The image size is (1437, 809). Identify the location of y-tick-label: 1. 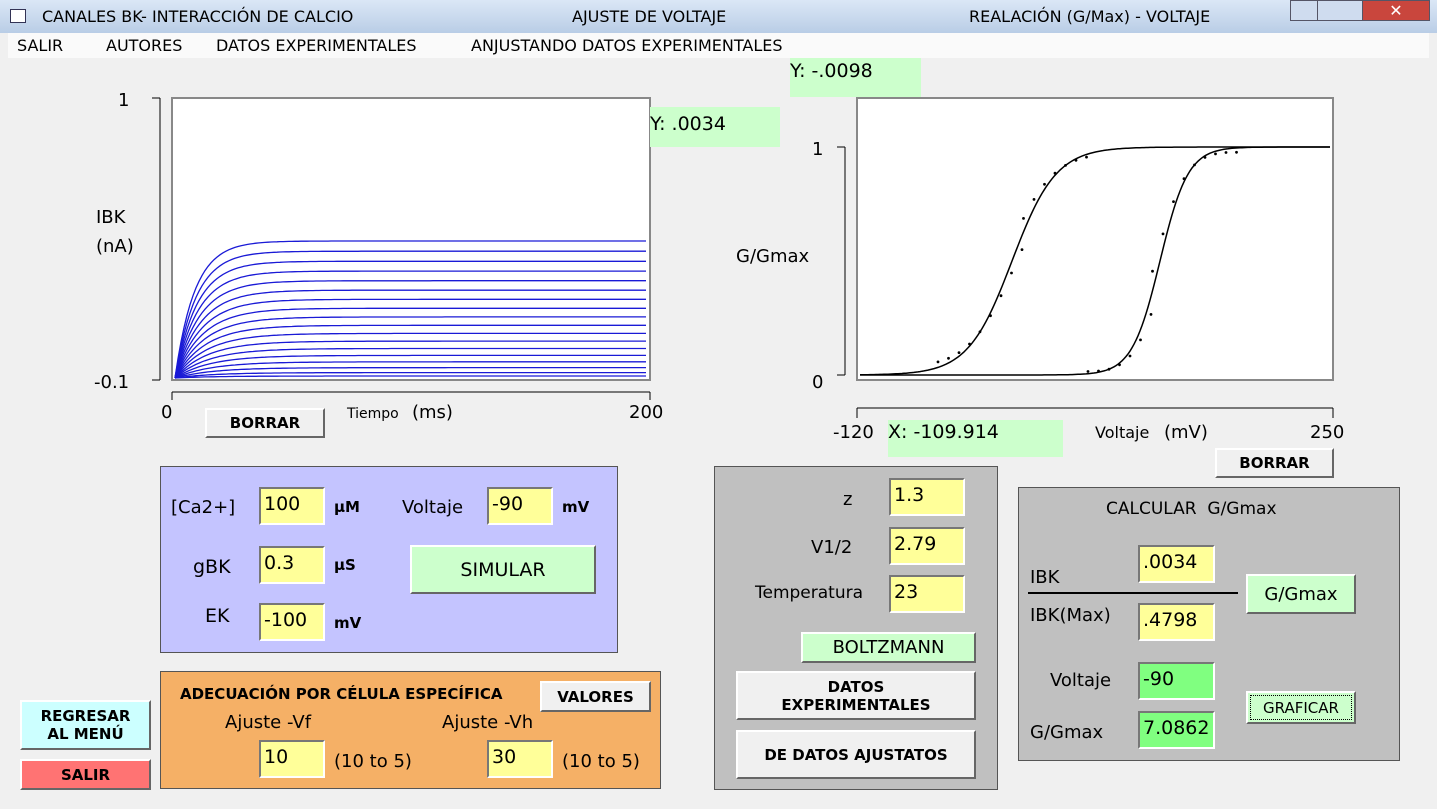
(817, 149).